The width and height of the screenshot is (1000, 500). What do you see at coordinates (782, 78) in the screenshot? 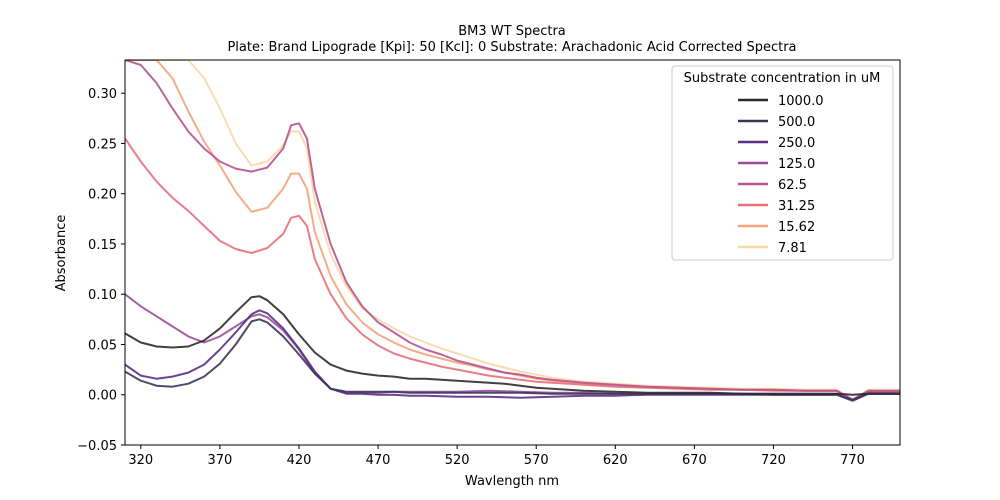
I see `legend-title: Substrate concentration in uM` at bounding box center [782, 78].